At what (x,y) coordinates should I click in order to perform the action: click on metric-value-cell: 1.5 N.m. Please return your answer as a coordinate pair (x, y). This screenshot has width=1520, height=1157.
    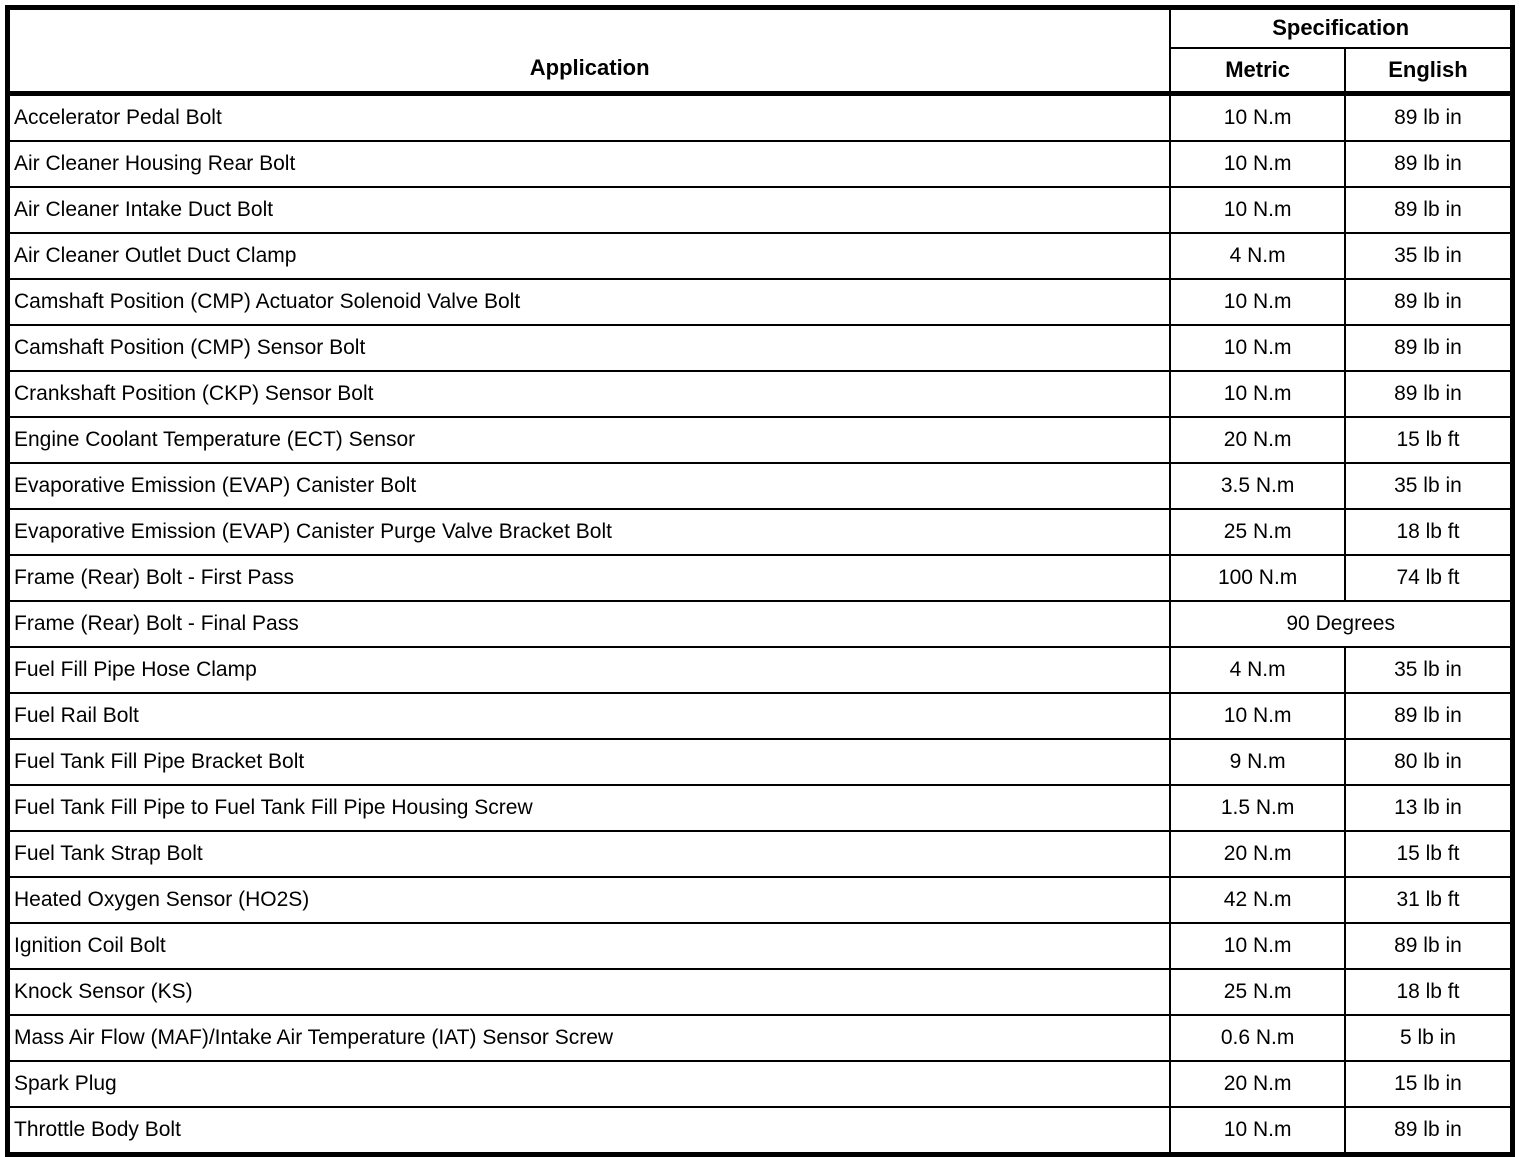
    Looking at the image, I should click on (1257, 808).